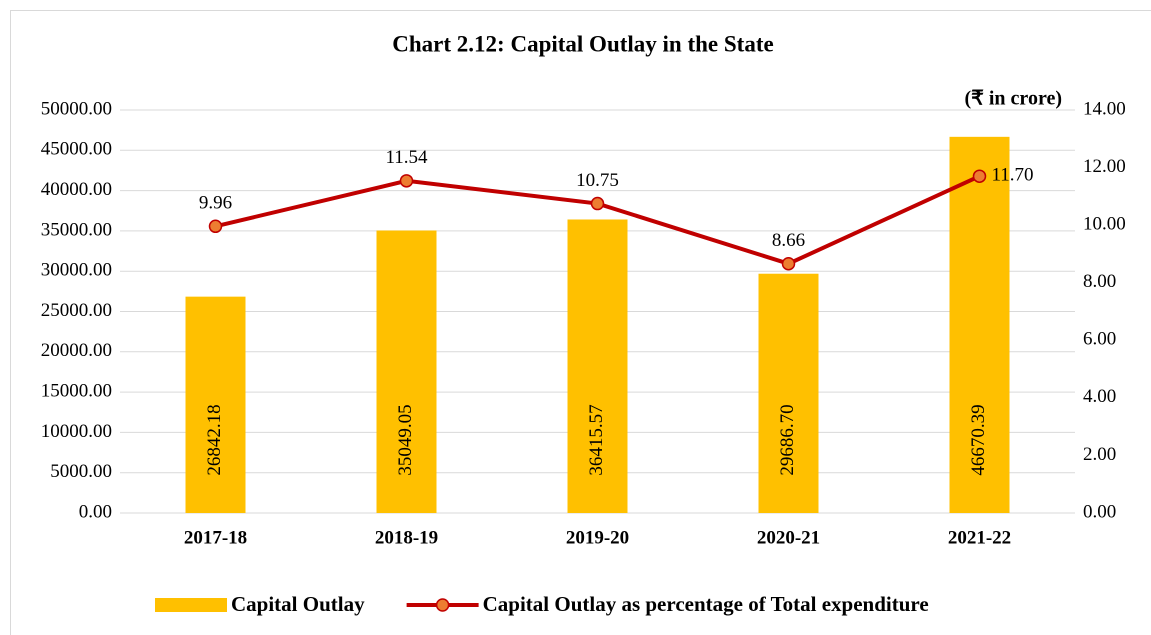  What do you see at coordinates (95, 511) in the screenshot?
I see `y-tick-label: 0.00` at bounding box center [95, 511].